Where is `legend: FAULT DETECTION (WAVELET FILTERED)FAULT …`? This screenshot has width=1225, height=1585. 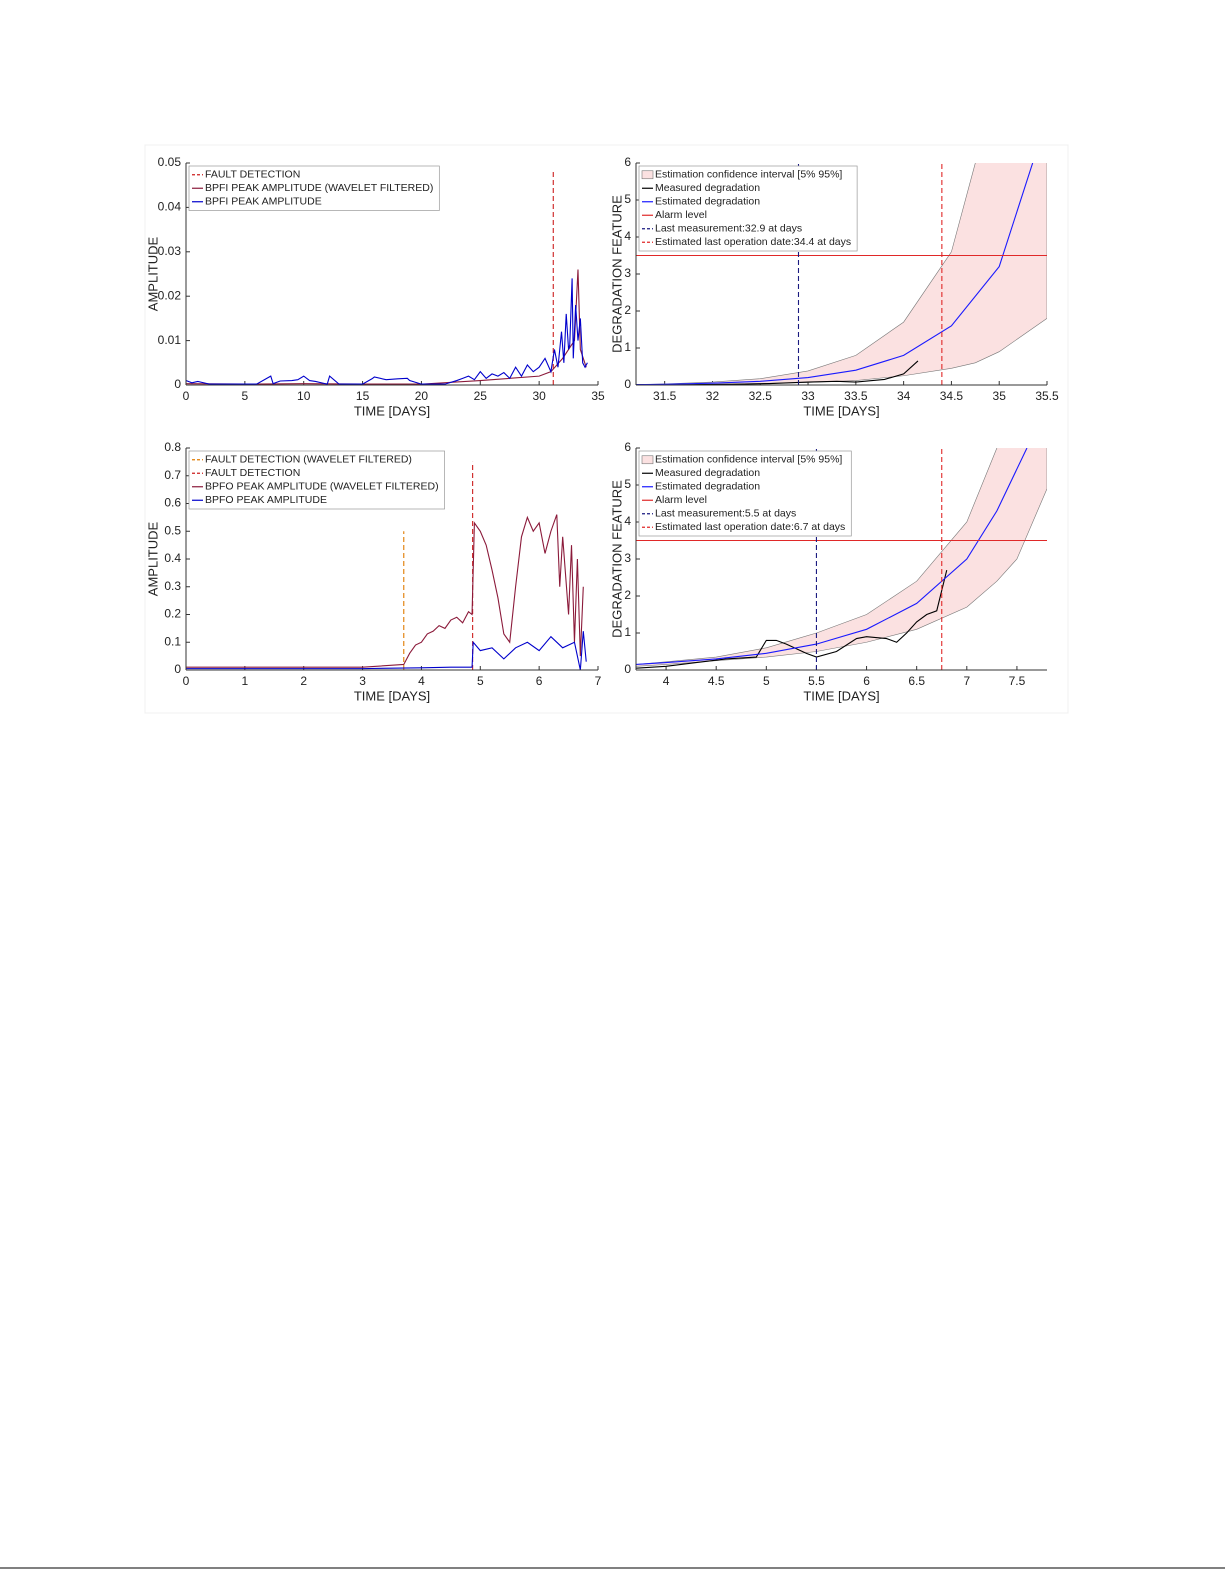 legend: FAULT DETECTION (WAVELET FILTERED)FAULT … is located at coordinates (316, 480).